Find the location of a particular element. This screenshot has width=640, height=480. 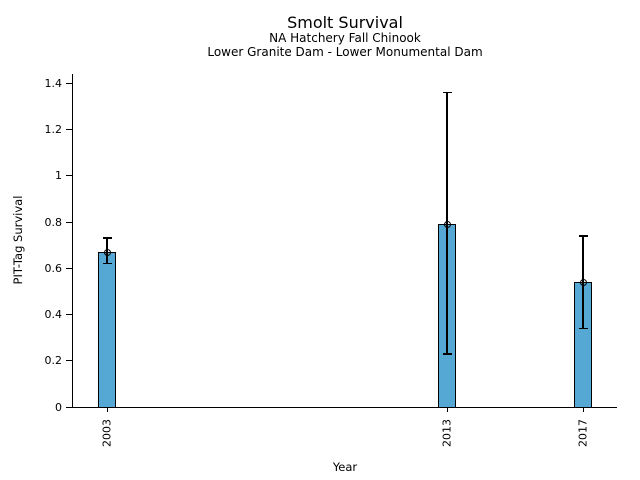

point-marker-2017 is located at coordinates (583, 282).